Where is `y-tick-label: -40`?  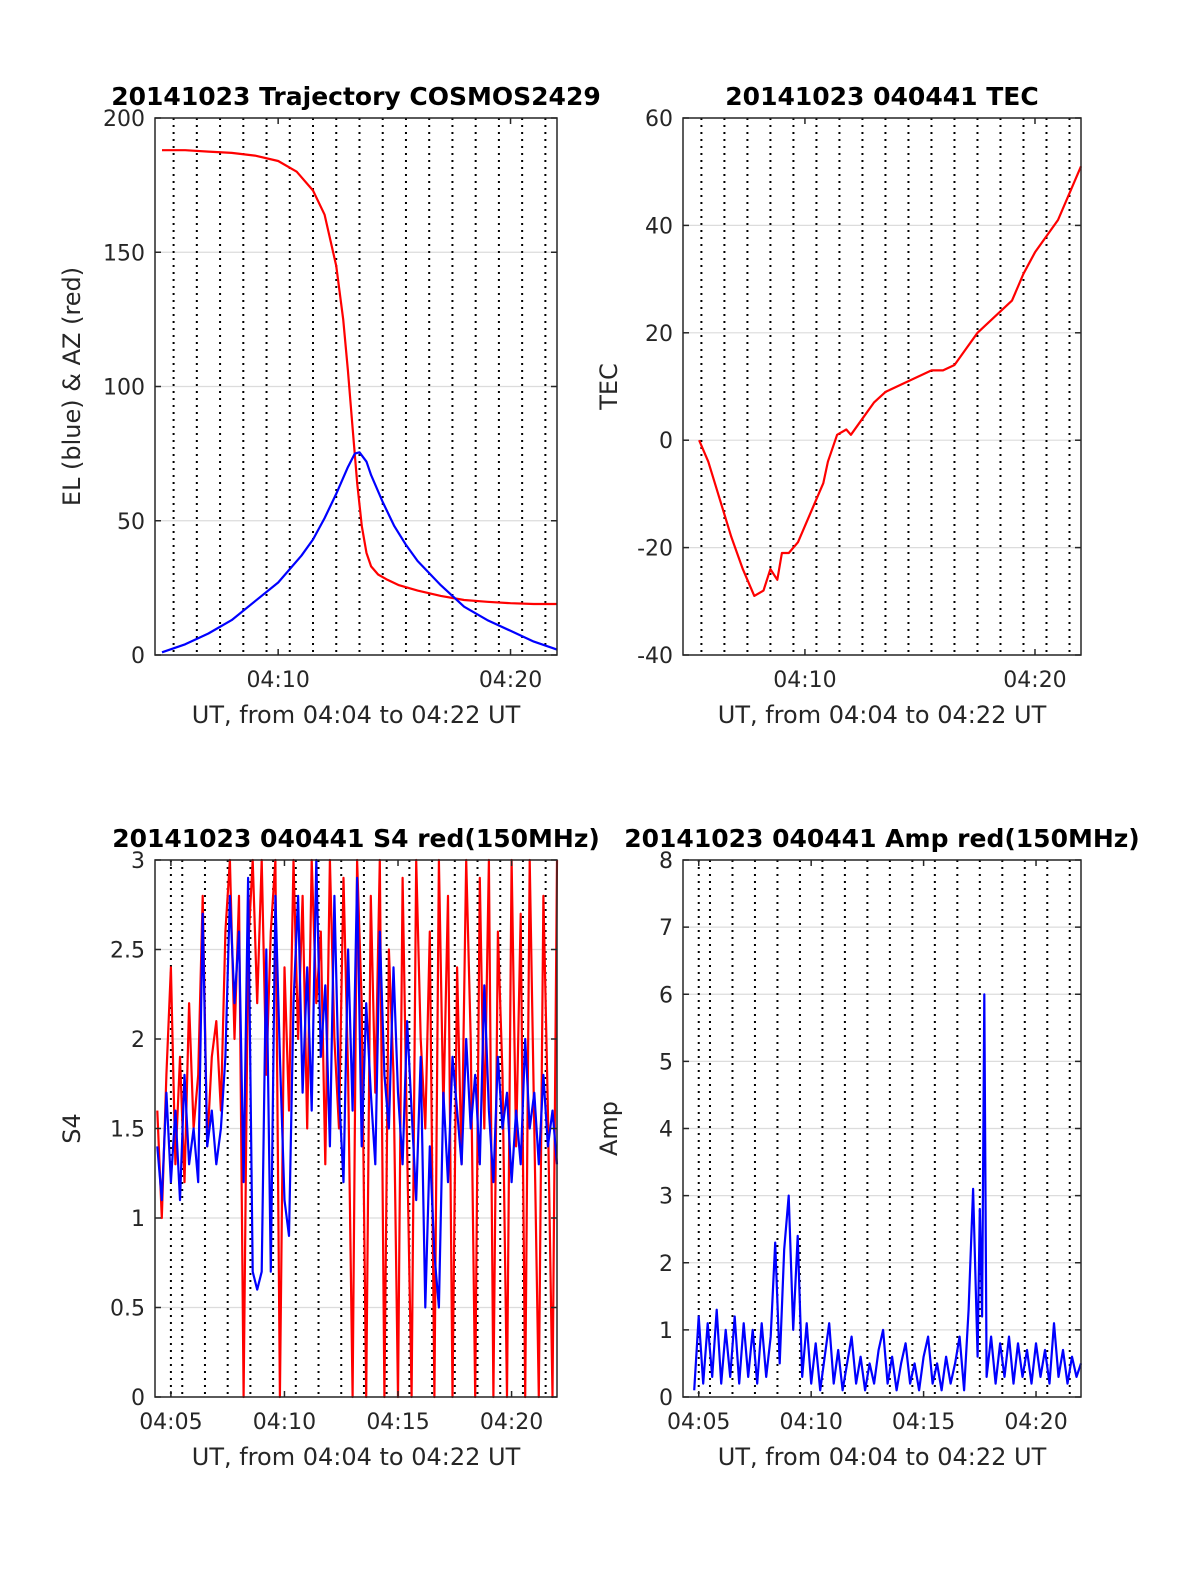 y-tick-label: -40 is located at coordinates (655, 656).